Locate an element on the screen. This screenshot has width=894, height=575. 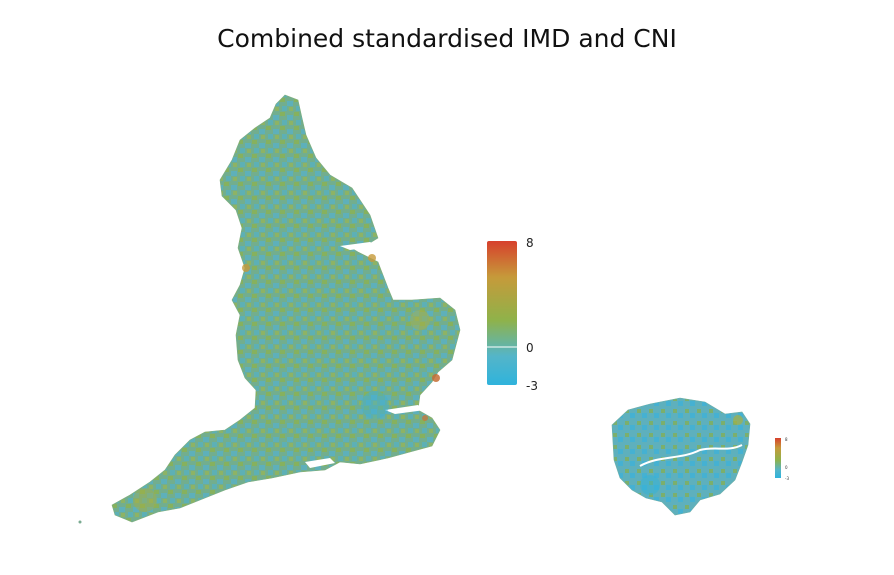
legend-gradient-bar is located at coordinates (502, 313).